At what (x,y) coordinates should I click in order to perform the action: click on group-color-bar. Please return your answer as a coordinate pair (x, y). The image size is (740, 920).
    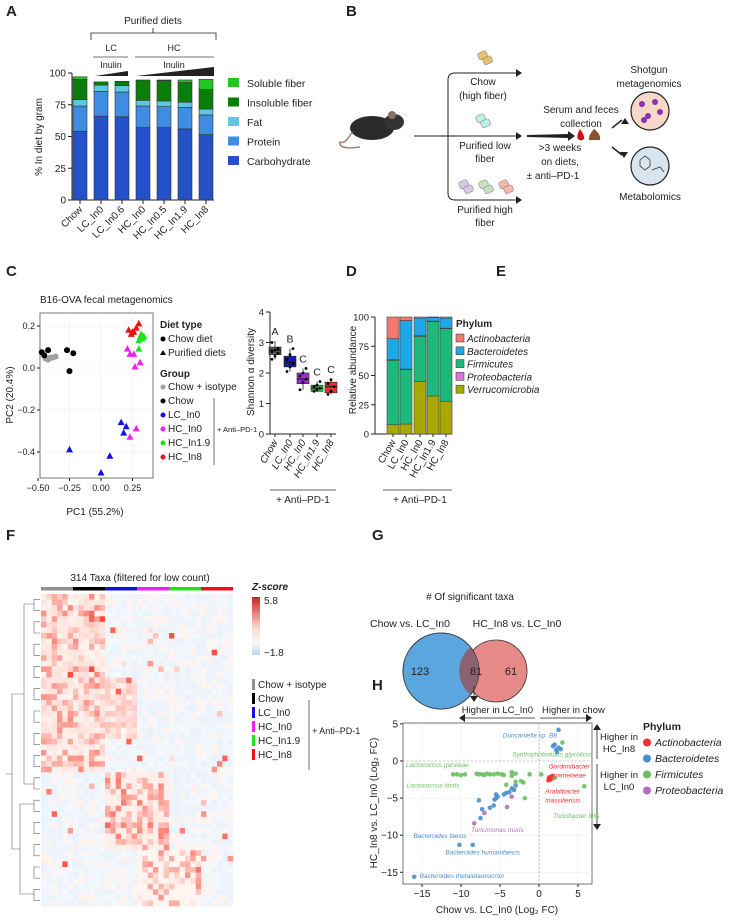
    Looking at the image, I should click on (121, 589).